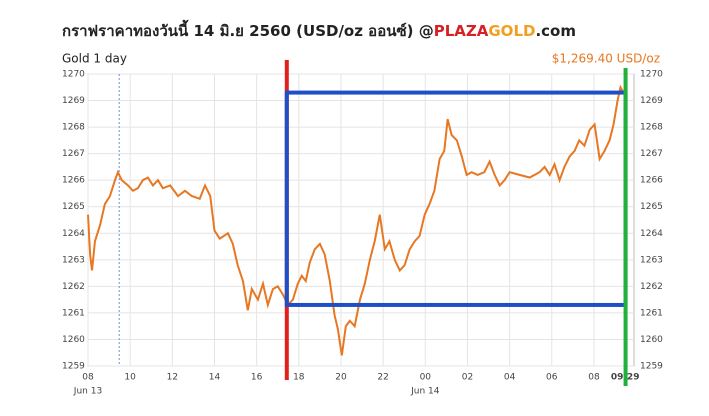 This screenshot has height=416, width=709. What do you see at coordinates (73, 340) in the screenshot?
I see `y-tick-label: 1260` at bounding box center [73, 340].